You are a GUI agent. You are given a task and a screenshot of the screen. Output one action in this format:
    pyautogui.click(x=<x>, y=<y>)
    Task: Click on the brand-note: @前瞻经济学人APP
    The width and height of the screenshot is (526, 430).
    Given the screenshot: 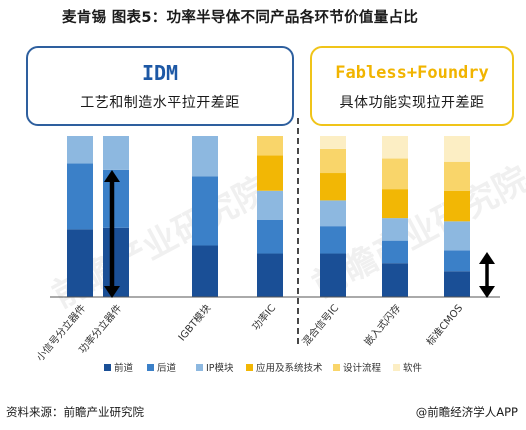 What is the action you would take?
    pyautogui.click(x=466, y=412)
    